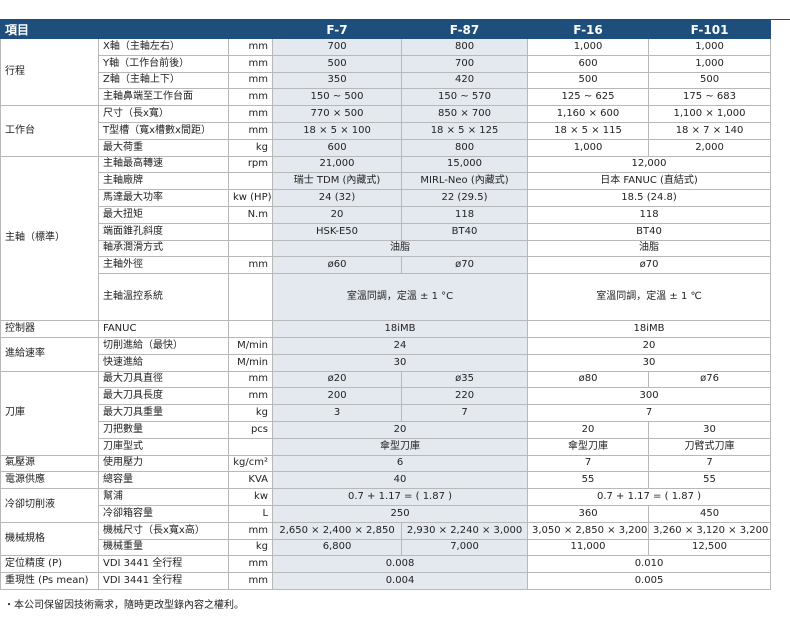 The width and height of the screenshot is (790, 621). What do you see at coordinates (386, 29) in the screenshot?
I see `header-row: 項目 F-7 F-87 F-16 F-101` at bounding box center [386, 29].